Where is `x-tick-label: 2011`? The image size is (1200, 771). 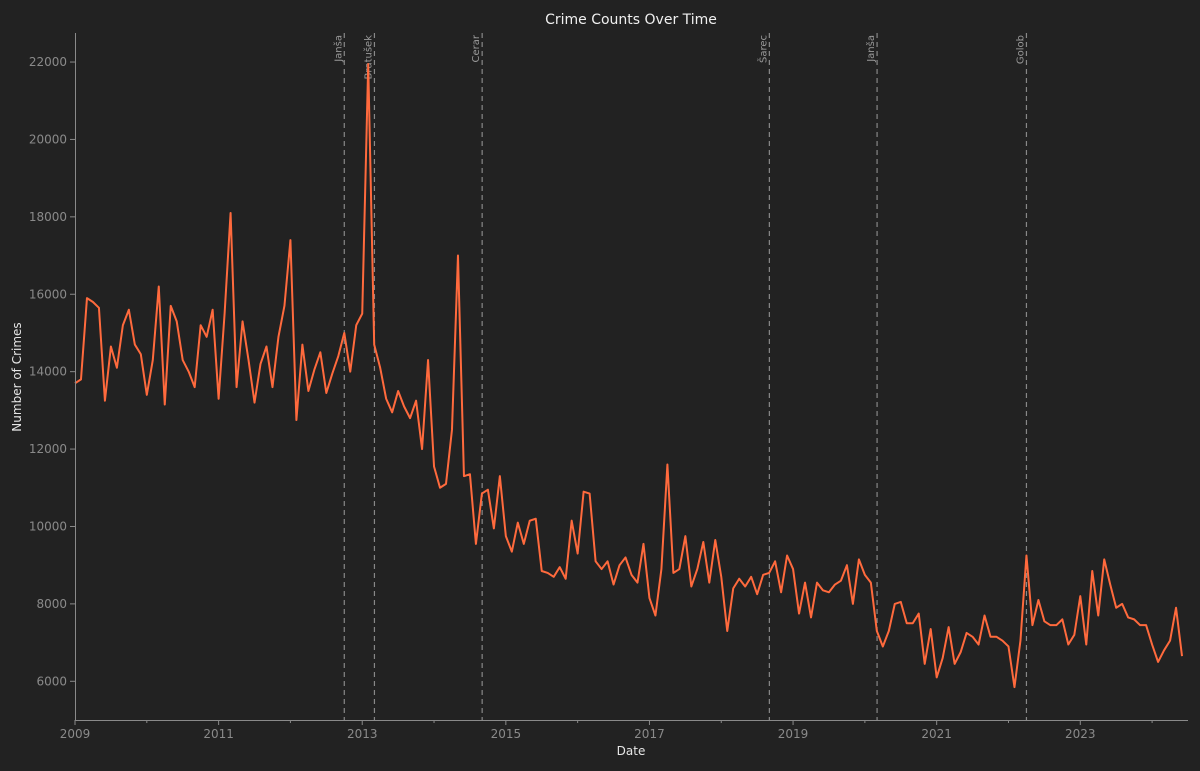 x-tick-label: 2011 is located at coordinates (218, 734).